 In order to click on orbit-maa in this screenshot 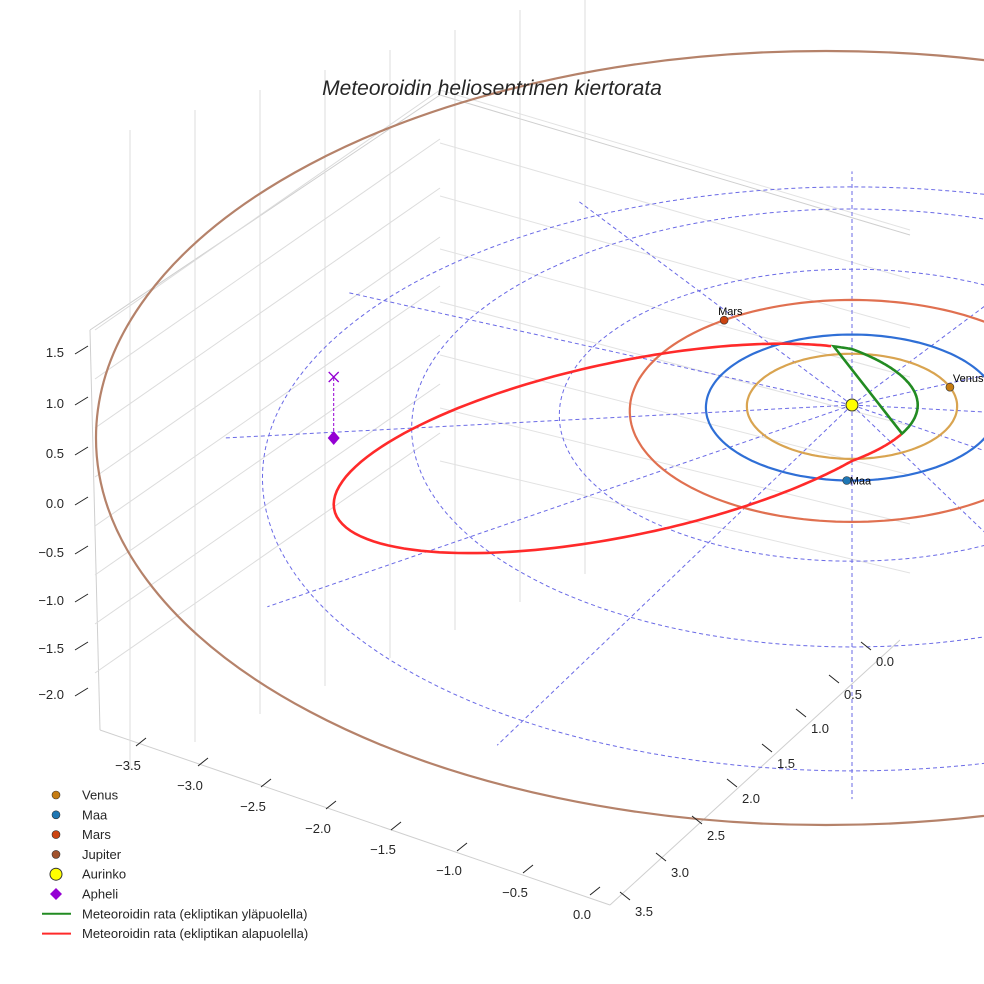, I will do `click(844, 407)`.